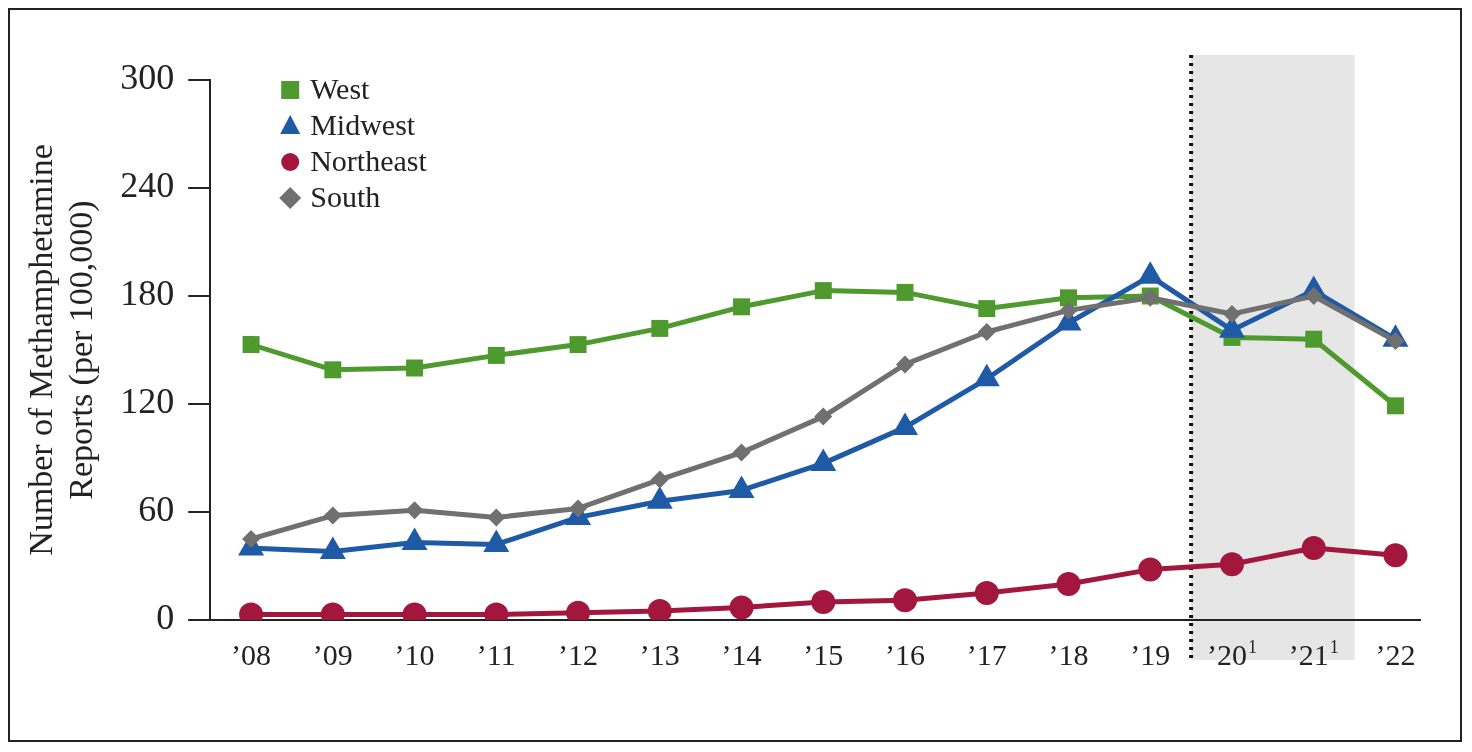 The image size is (1472, 752). What do you see at coordinates (1150, 654) in the screenshot?
I see `x-tick-label: ’19` at bounding box center [1150, 654].